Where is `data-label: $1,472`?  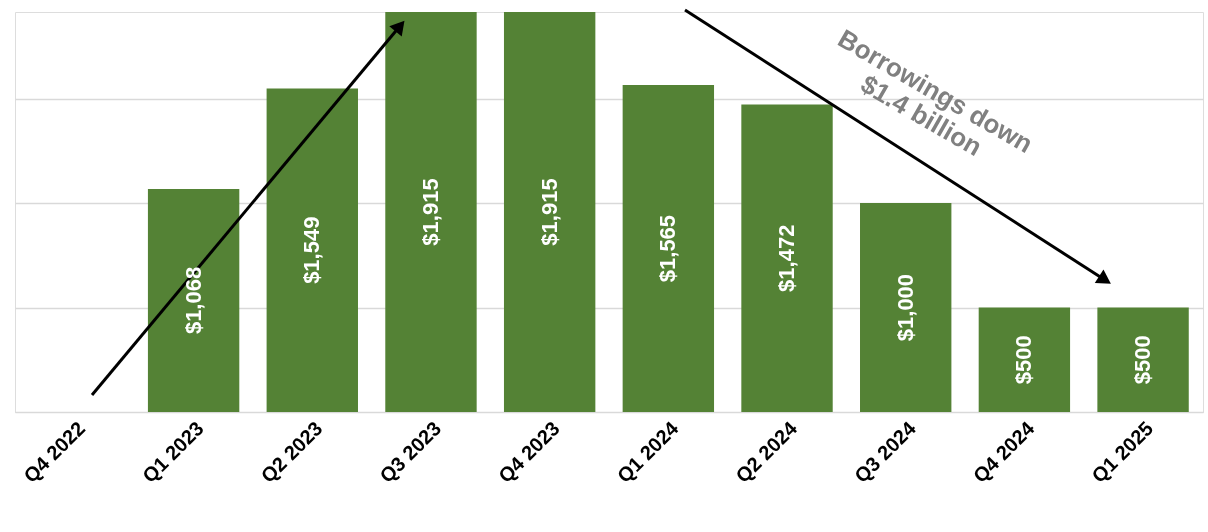 data-label: $1,472 is located at coordinates (787, 258).